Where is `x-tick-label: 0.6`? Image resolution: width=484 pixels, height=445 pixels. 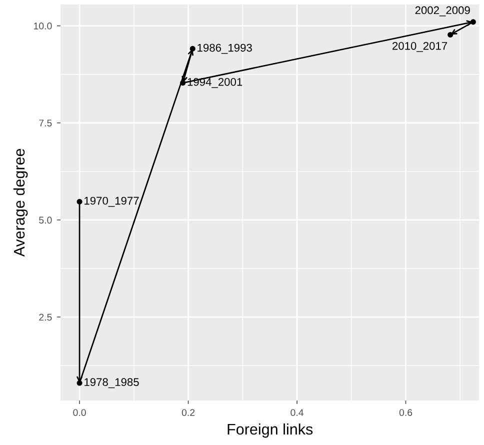 x-tick-label: 0.6 is located at coordinates (405, 412).